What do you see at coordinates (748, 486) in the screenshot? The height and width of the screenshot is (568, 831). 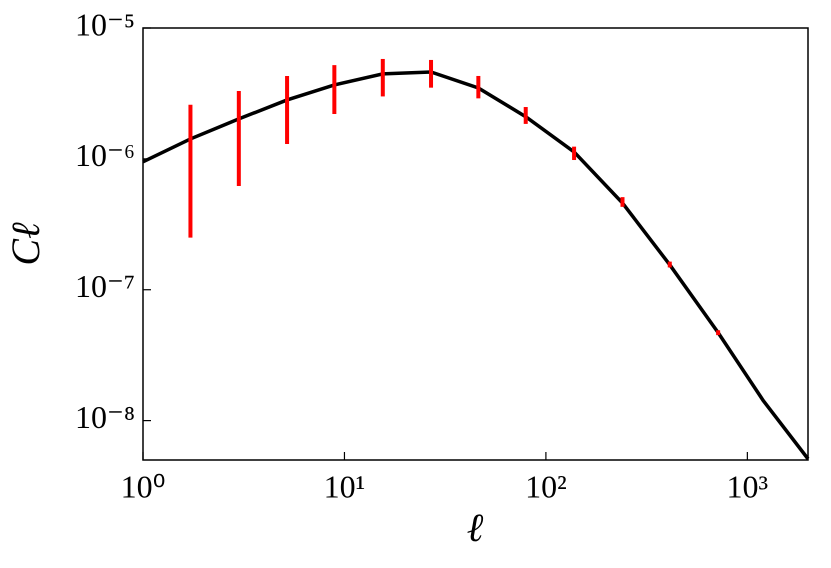 I see `x-tick-label: 10³` at bounding box center [748, 486].